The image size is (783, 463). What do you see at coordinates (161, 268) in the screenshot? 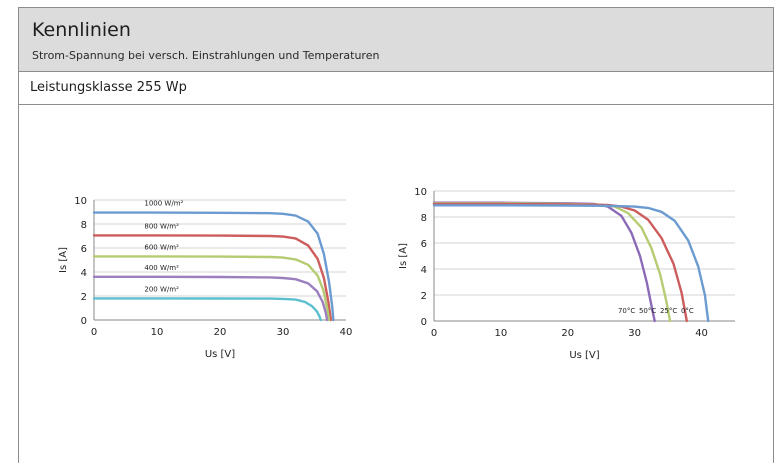
I see `series-label: 400 W/m²` at bounding box center [161, 268].